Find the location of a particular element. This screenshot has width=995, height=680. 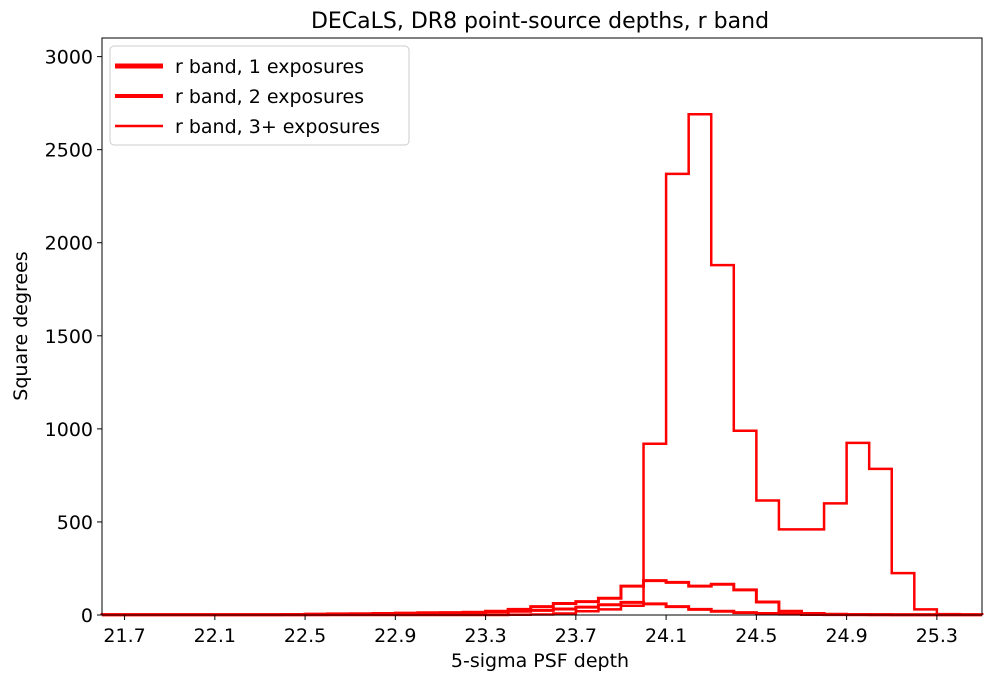

x-tick-label: 22.1 is located at coordinates (215, 636).